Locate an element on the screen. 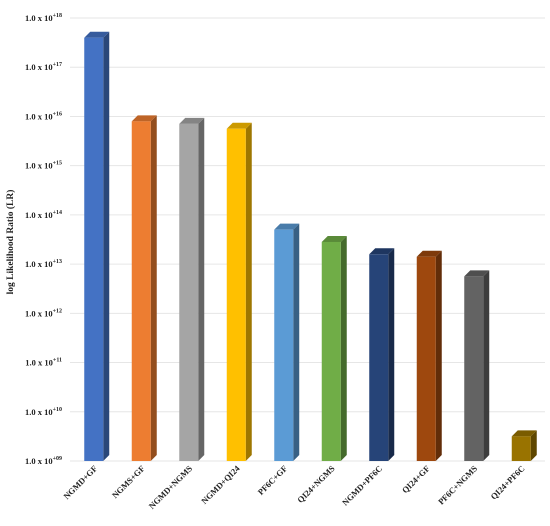 This screenshot has width=550, height=526. y-tick-label: 1.0 x 10+18 is located at coordinates (43, 18).